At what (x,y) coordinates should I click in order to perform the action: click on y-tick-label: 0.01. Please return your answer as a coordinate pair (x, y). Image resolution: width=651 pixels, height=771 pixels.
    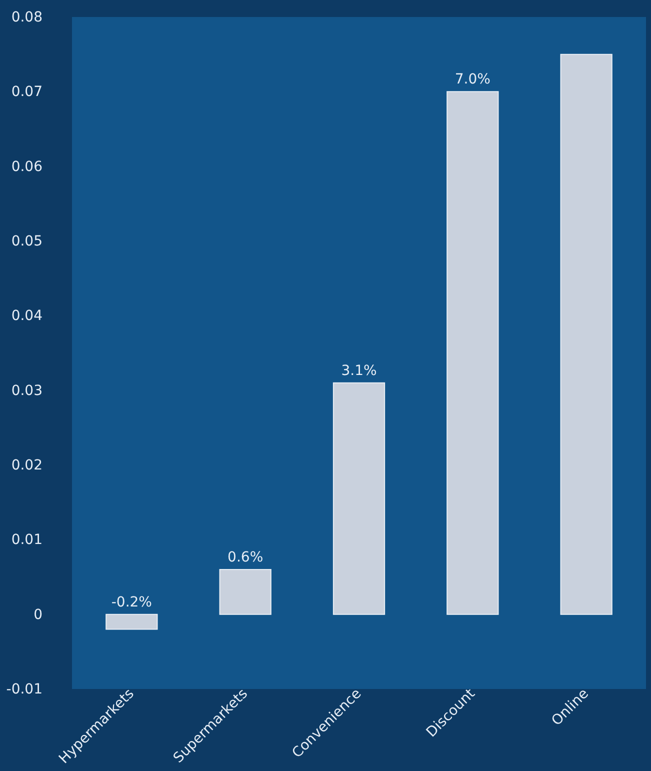
    Looking at the image, I should click on (26, 540).